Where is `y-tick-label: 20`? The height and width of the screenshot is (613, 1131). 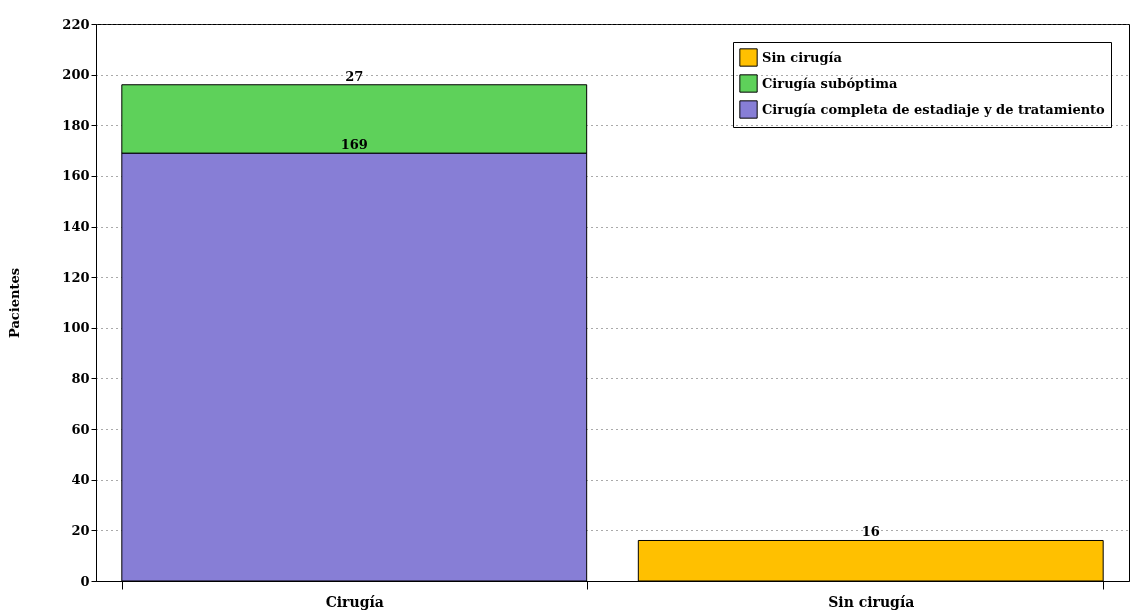 y-tick-label: 20 is located at coordinates (80, 530).